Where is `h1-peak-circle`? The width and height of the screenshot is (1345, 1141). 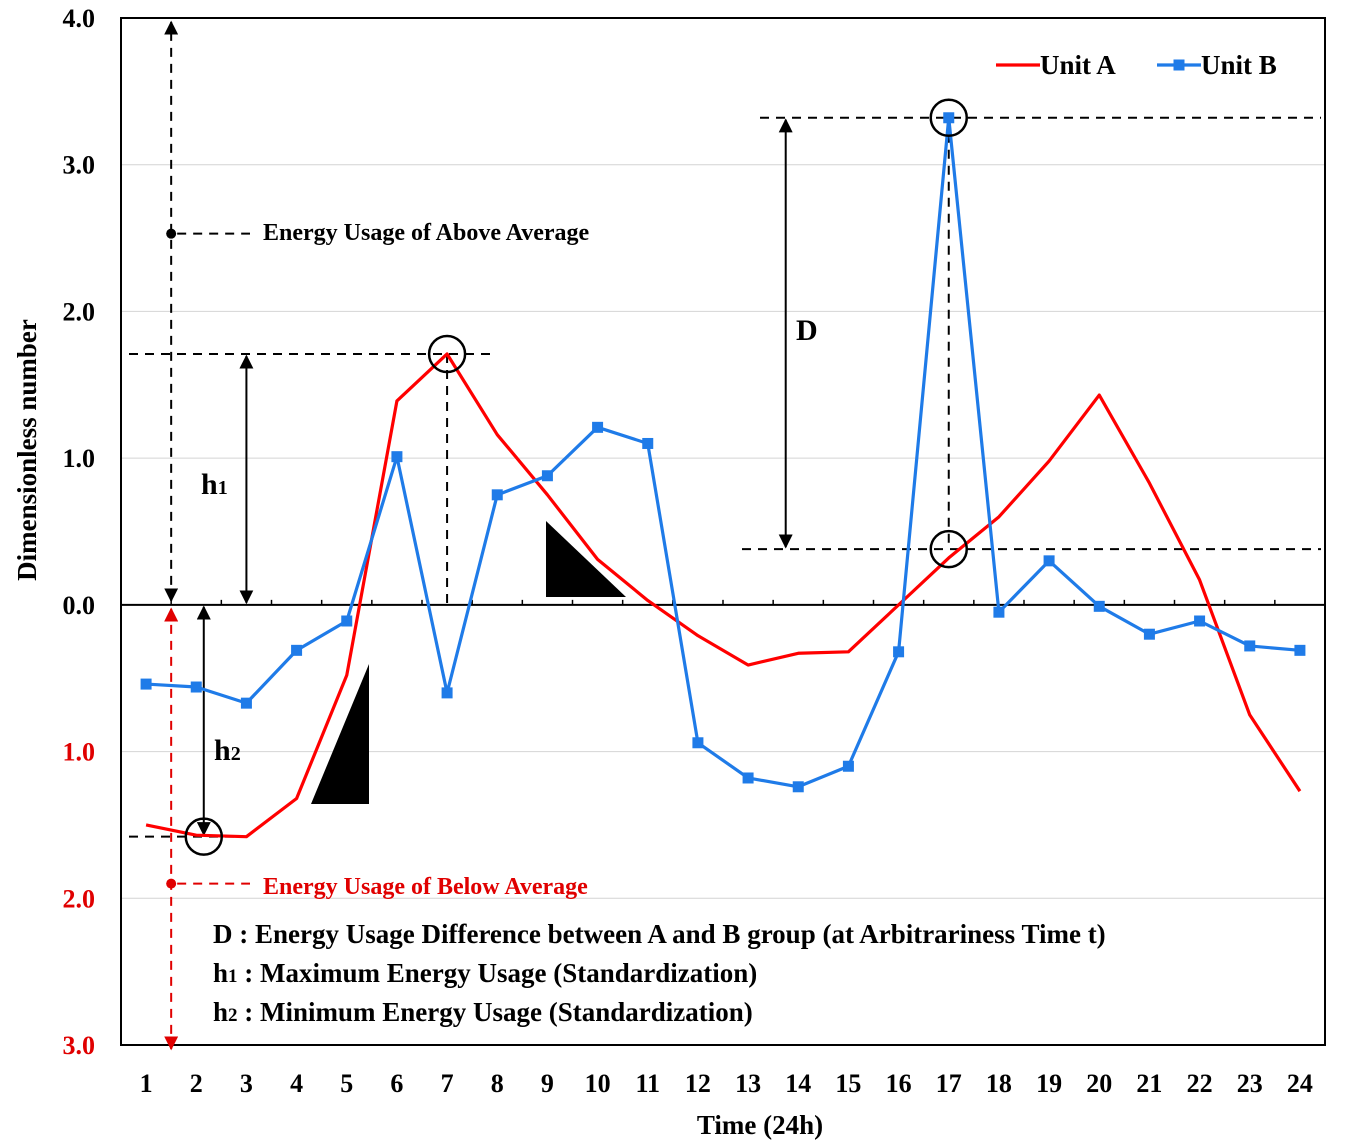 h1-peak-circle is located at coordinates (447, 354).